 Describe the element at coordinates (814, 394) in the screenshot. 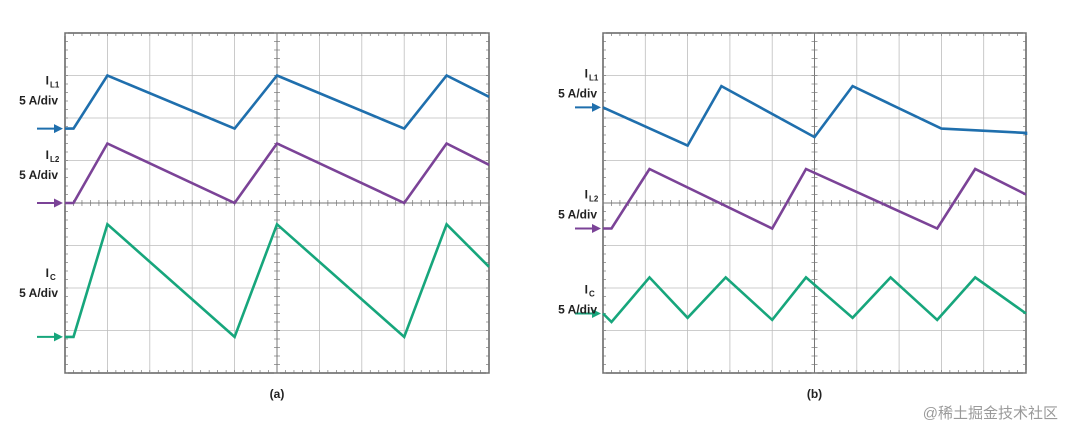

I see `panel-caption: (b)` at that location.